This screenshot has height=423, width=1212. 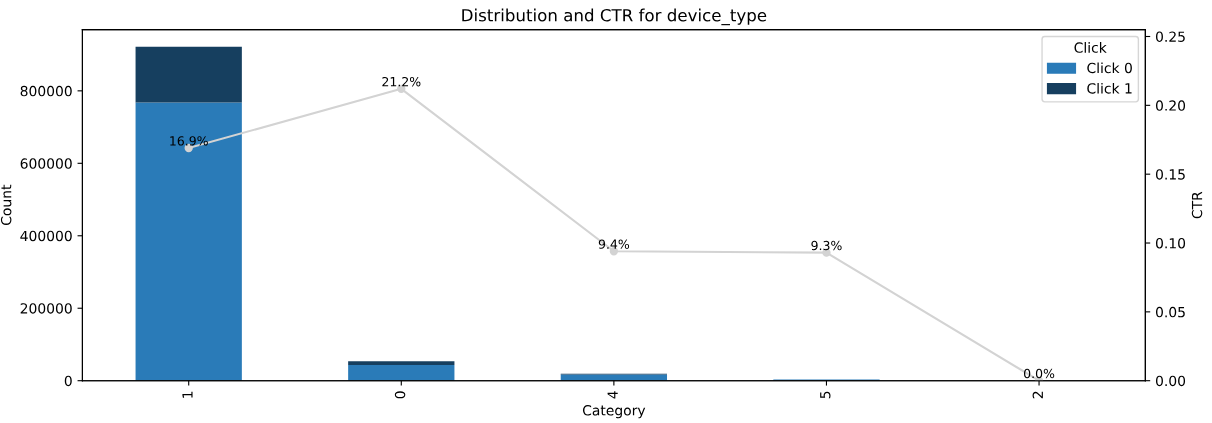 What do you see at coordinates (46, 236) in the screenshot?
I see `y-tick-label: 400000` at bounding box center [46, 236].